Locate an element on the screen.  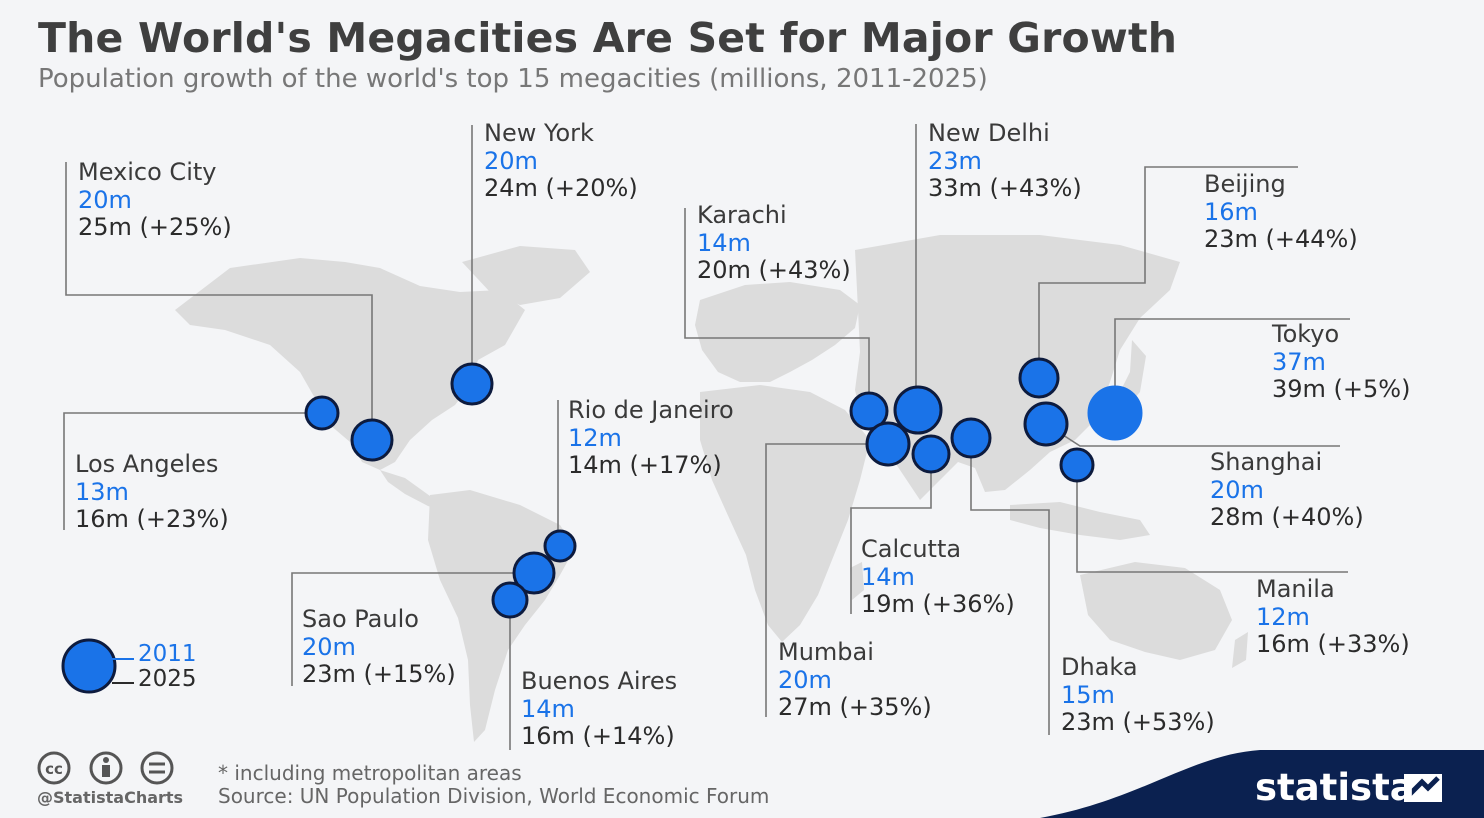
footnote: * including metropolitan areas is located at coordinates (370, 773).